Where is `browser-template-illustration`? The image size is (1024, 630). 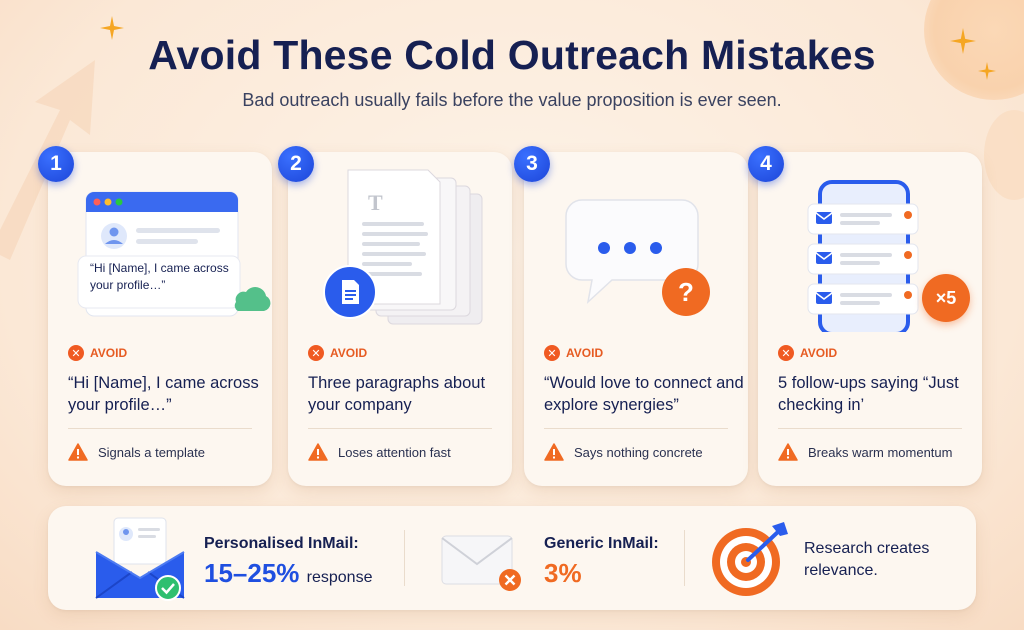 browser-template-illustration is located at coordinates (160, 242).